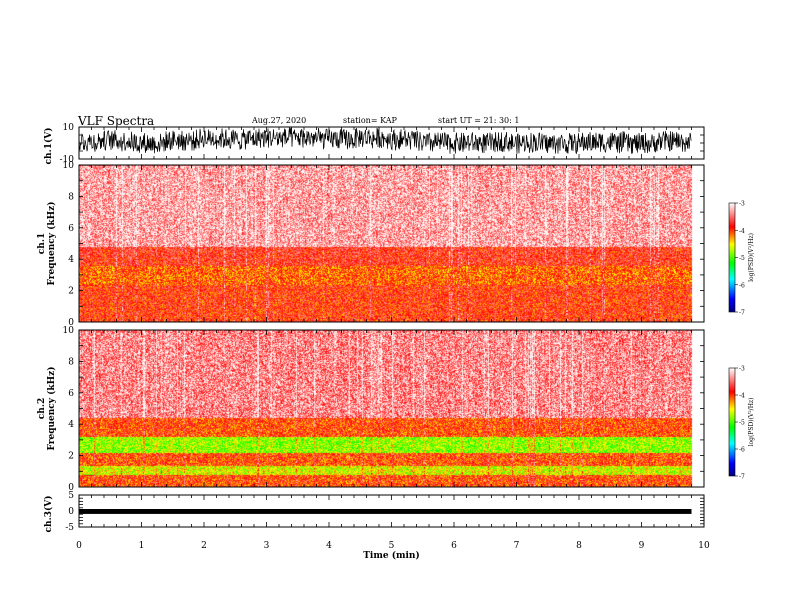  I want to click on x-tick-label: 3, so click(267, 546).